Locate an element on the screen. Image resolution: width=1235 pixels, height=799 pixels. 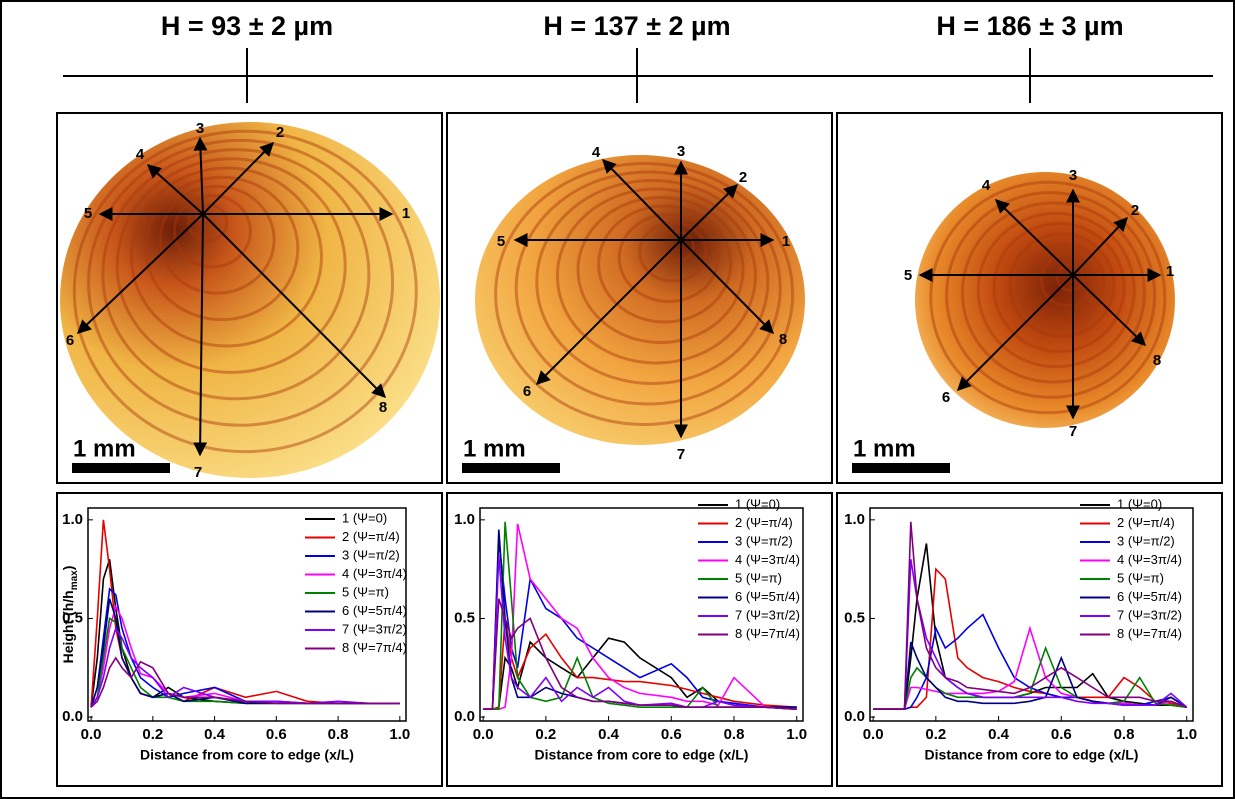
y-axis-label-part: ) is located at coordinates (68, 568).